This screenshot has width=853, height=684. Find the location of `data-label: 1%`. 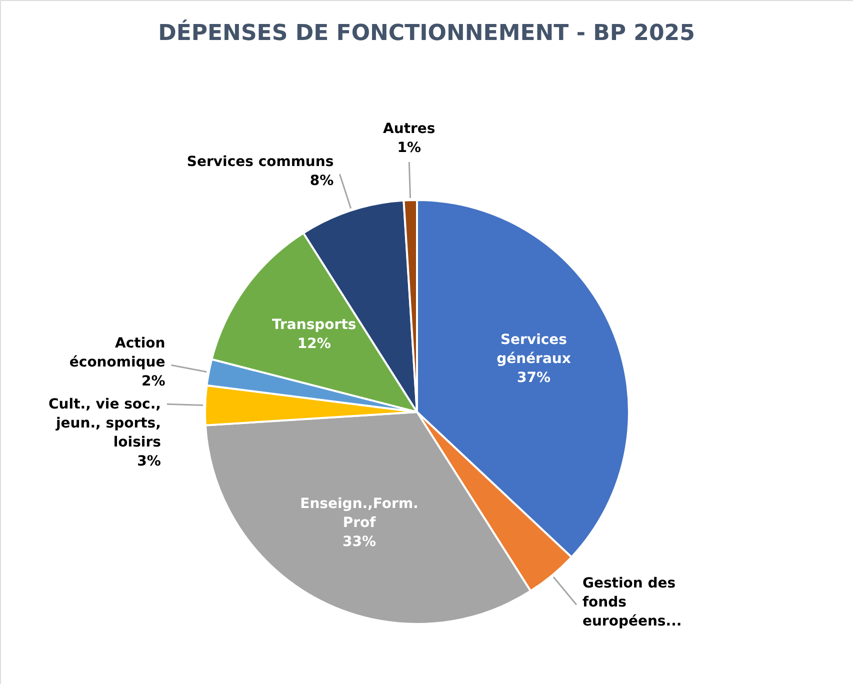

data-label: 1% is located at coordinates (409, 148).